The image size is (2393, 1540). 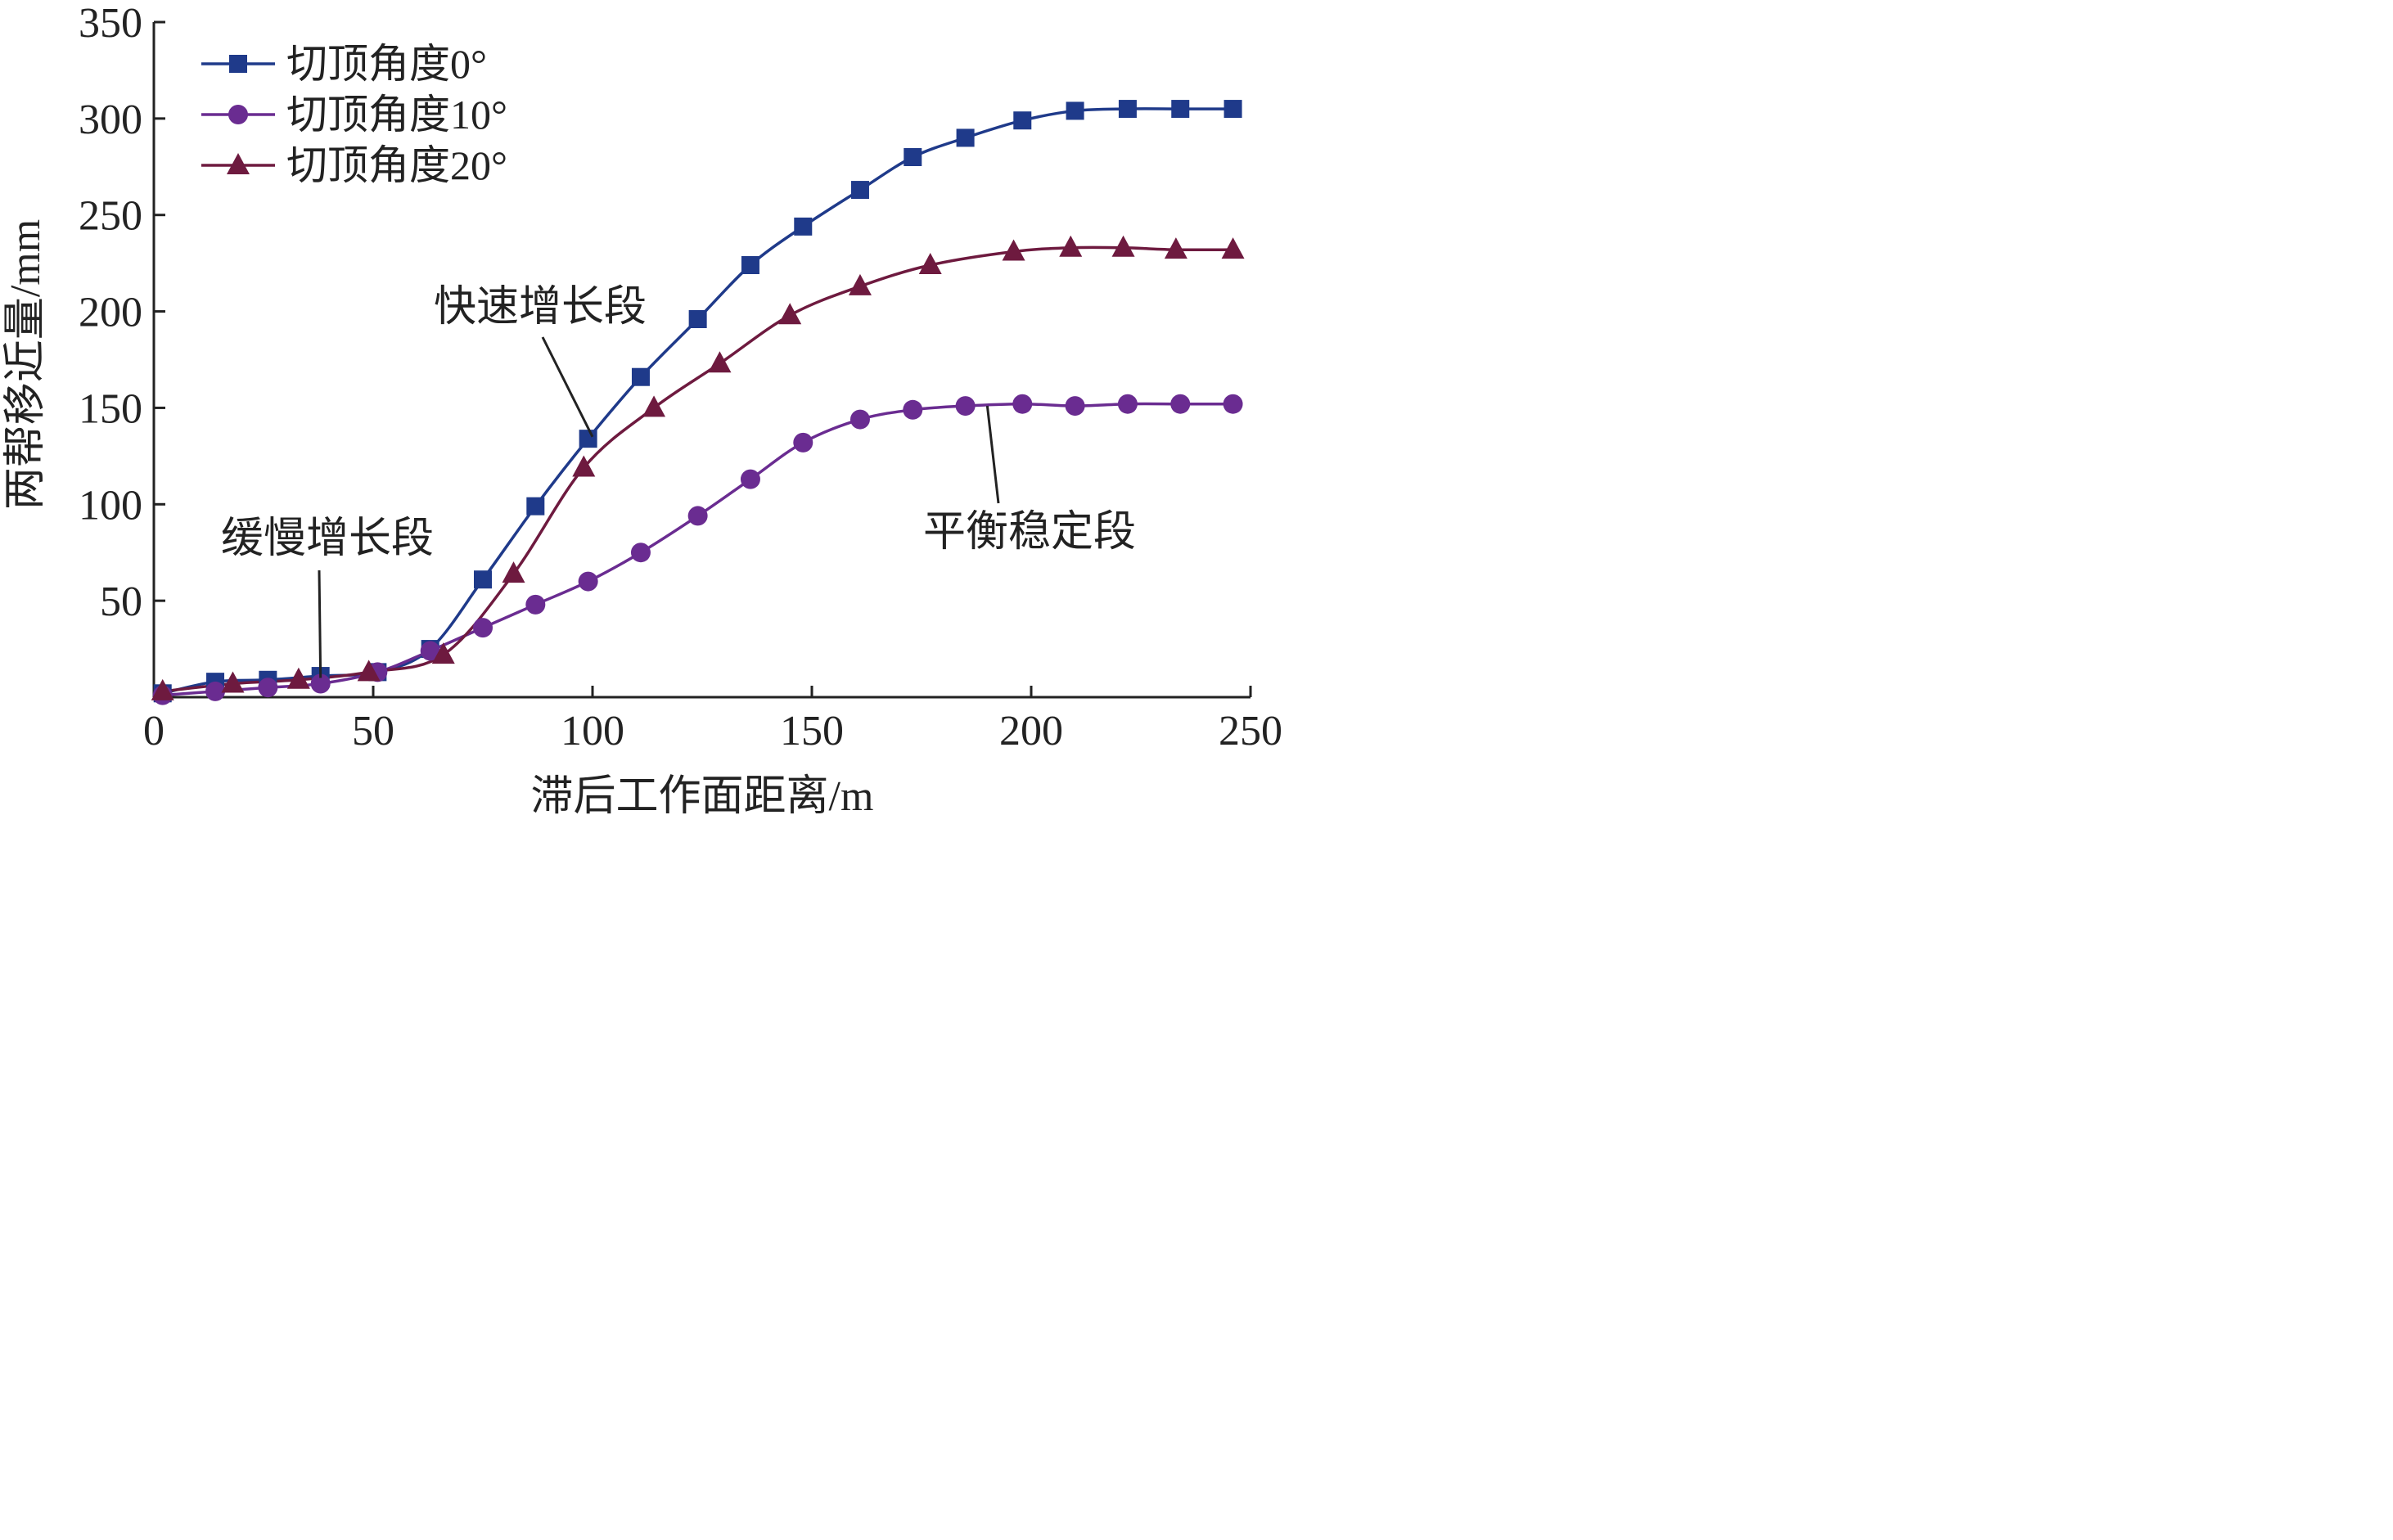 What do you see at coordinates (812, 731) in the screenshot?
I see `x-tick-label: 150` at bounding box center [812, 731].